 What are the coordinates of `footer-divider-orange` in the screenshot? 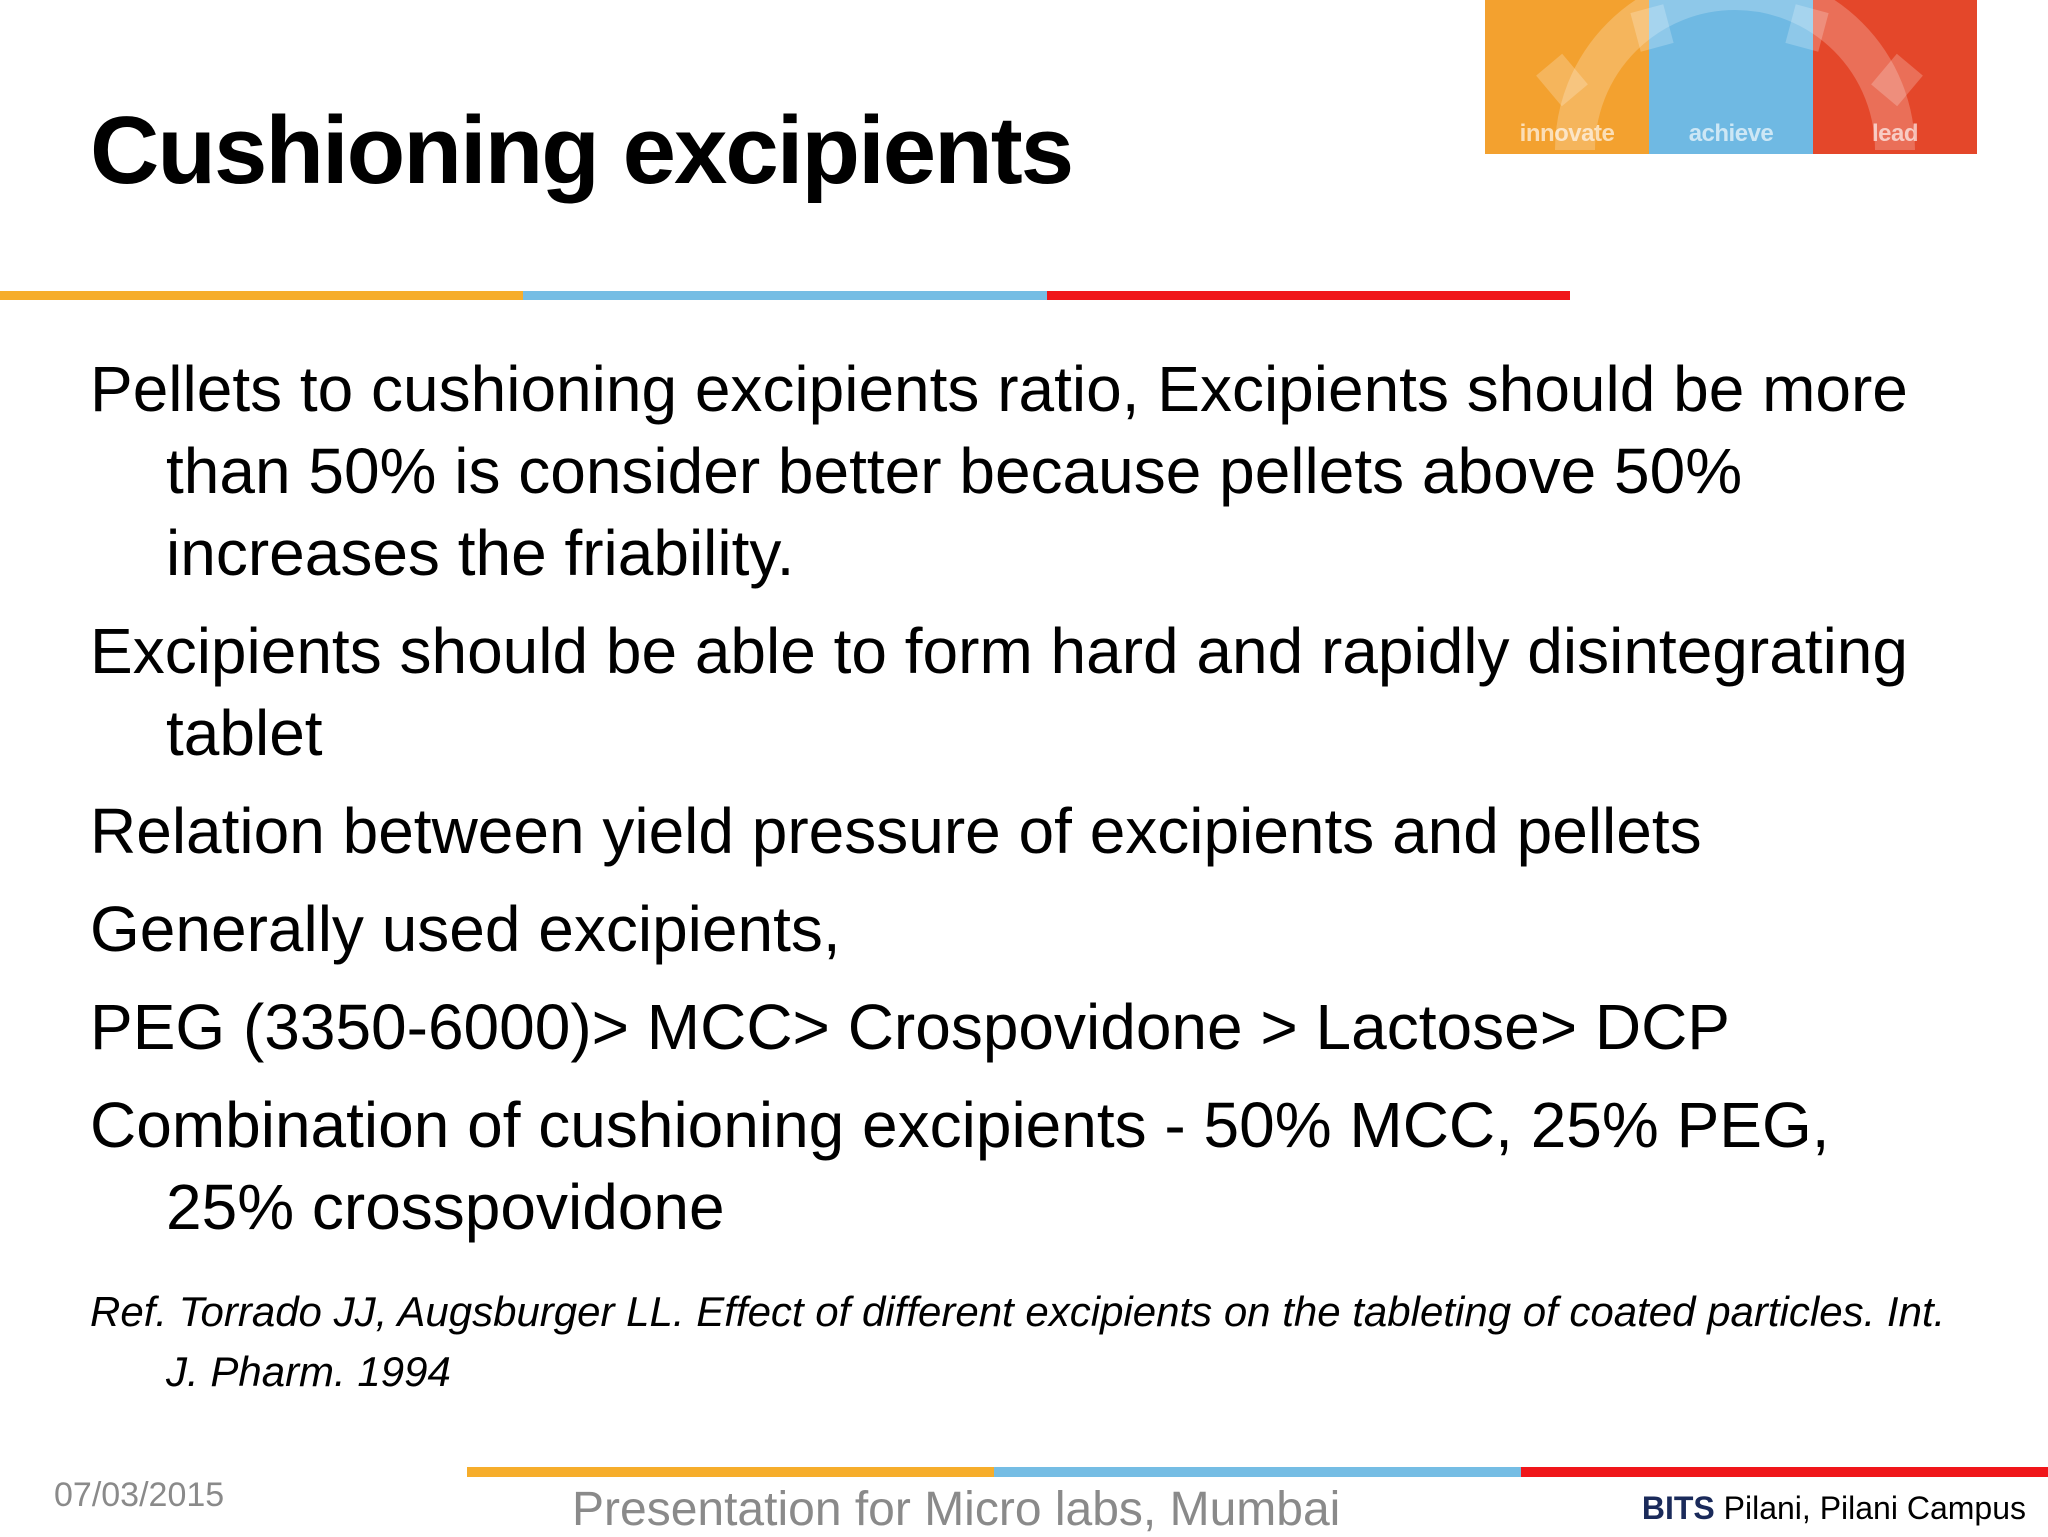 It's located at (730, 1472).